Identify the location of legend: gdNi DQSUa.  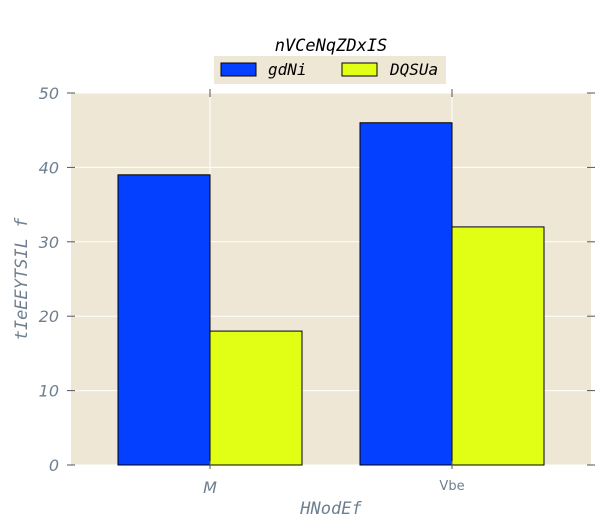
(330, 70).